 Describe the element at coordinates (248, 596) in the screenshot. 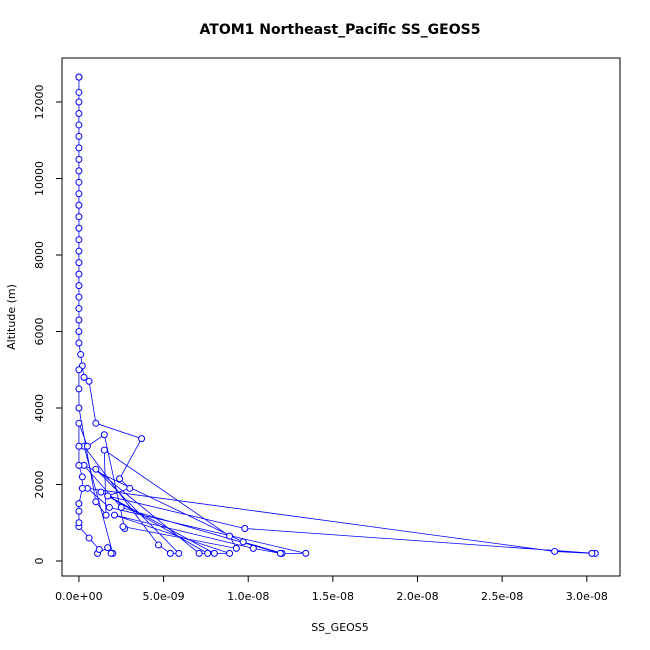

I see `x-tick-label: 1.0e-08` at that location.